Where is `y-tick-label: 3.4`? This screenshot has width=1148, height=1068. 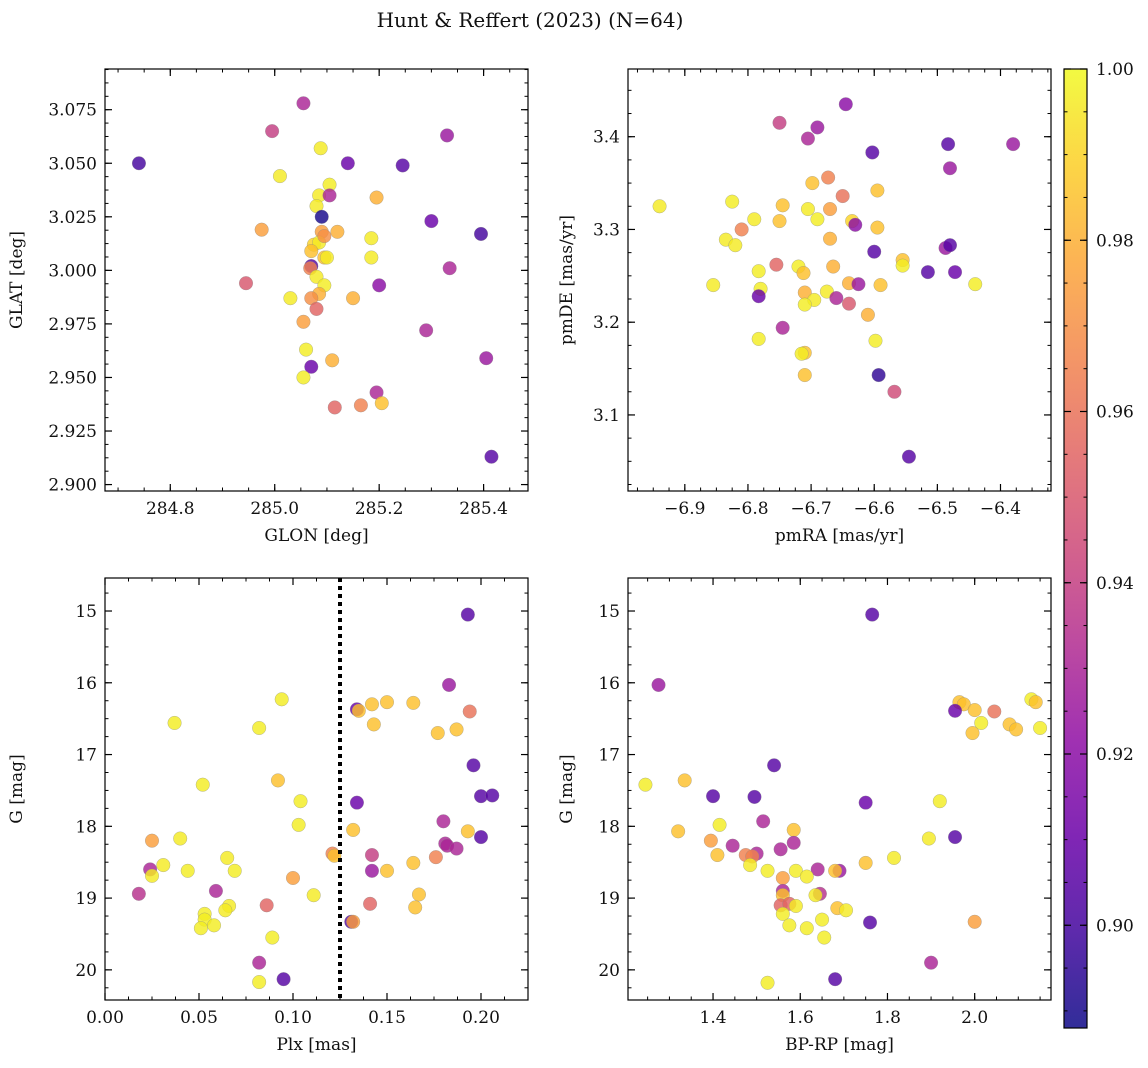
y-tick-label: 3.4 is located at coordinates (606, 138).